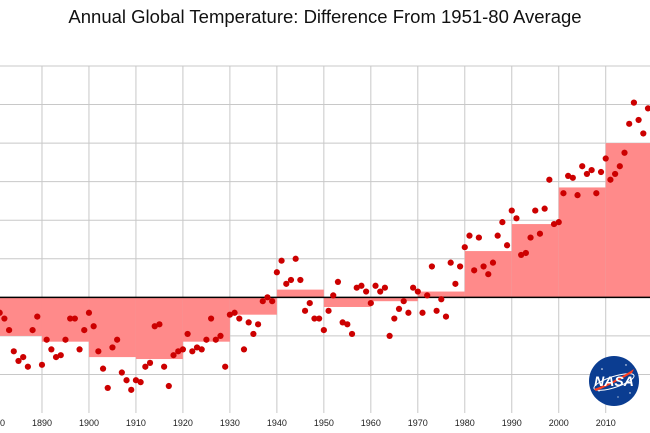  I want to click on x-tick-label: 1960, so click(371, 423).